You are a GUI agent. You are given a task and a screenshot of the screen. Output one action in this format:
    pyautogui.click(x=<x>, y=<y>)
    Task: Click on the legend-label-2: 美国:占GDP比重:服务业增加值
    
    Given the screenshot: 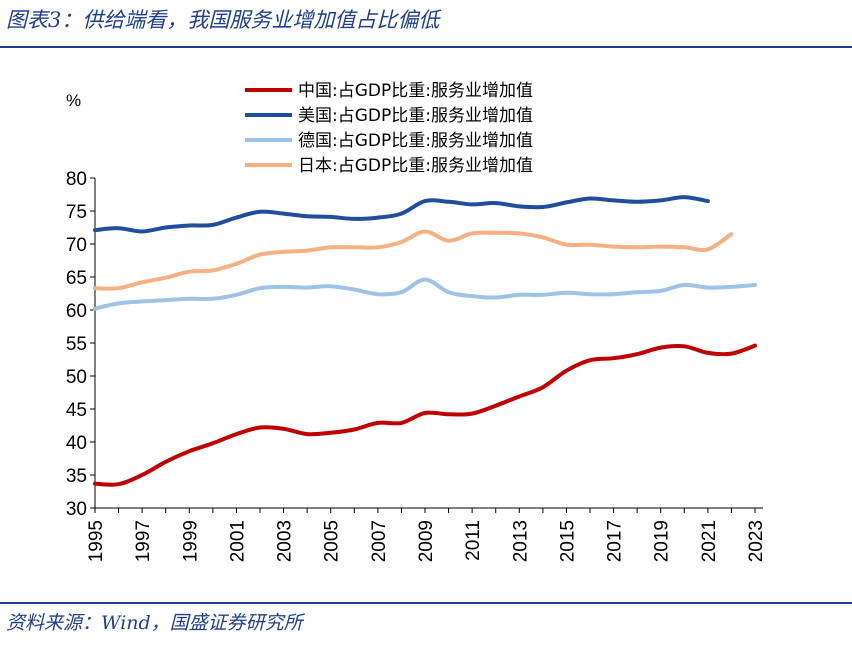 What is the action you would take?
    pyautogui.click(x=415, y=116)
    